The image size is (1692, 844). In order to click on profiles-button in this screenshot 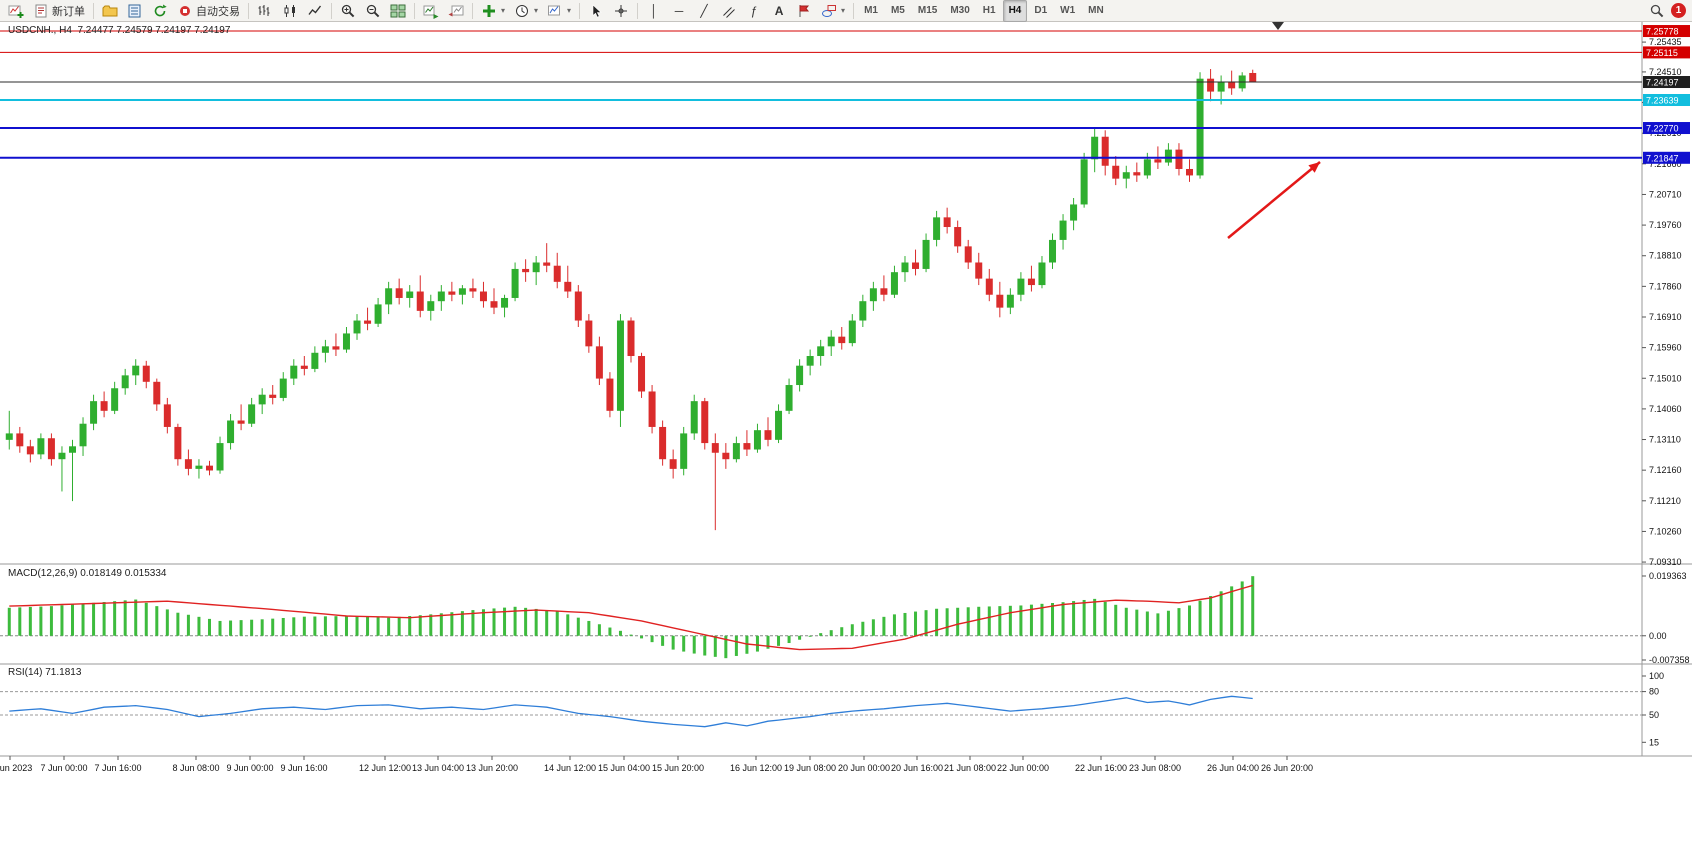, I will do `click(110, 11)`.